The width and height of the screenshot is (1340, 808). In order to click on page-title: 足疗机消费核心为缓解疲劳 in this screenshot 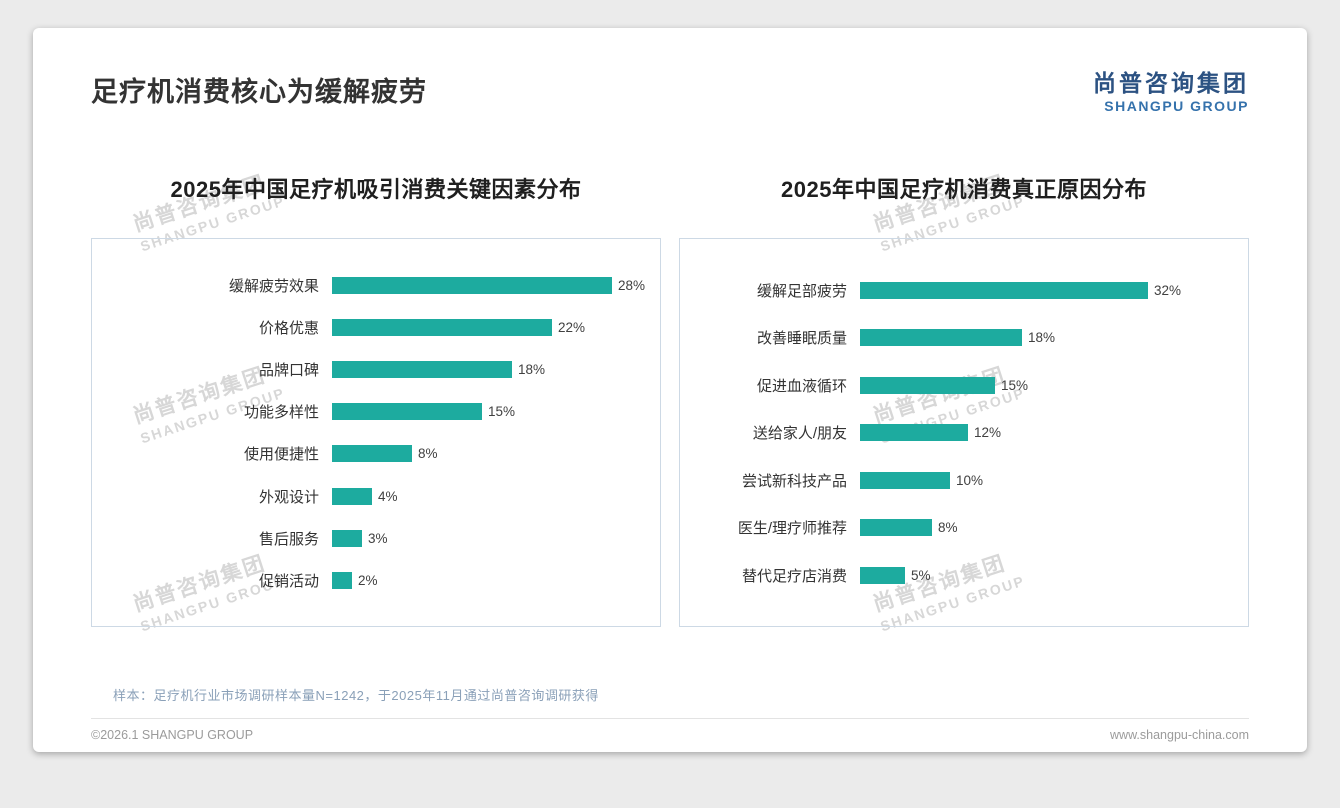, I will do `click(259, 92)`.